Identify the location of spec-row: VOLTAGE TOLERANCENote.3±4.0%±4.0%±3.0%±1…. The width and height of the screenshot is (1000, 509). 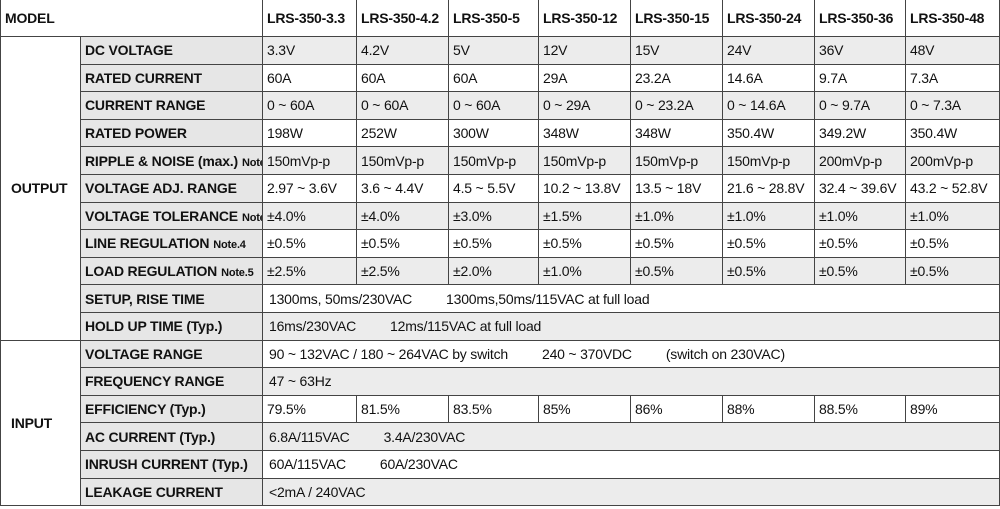
(500, 216).